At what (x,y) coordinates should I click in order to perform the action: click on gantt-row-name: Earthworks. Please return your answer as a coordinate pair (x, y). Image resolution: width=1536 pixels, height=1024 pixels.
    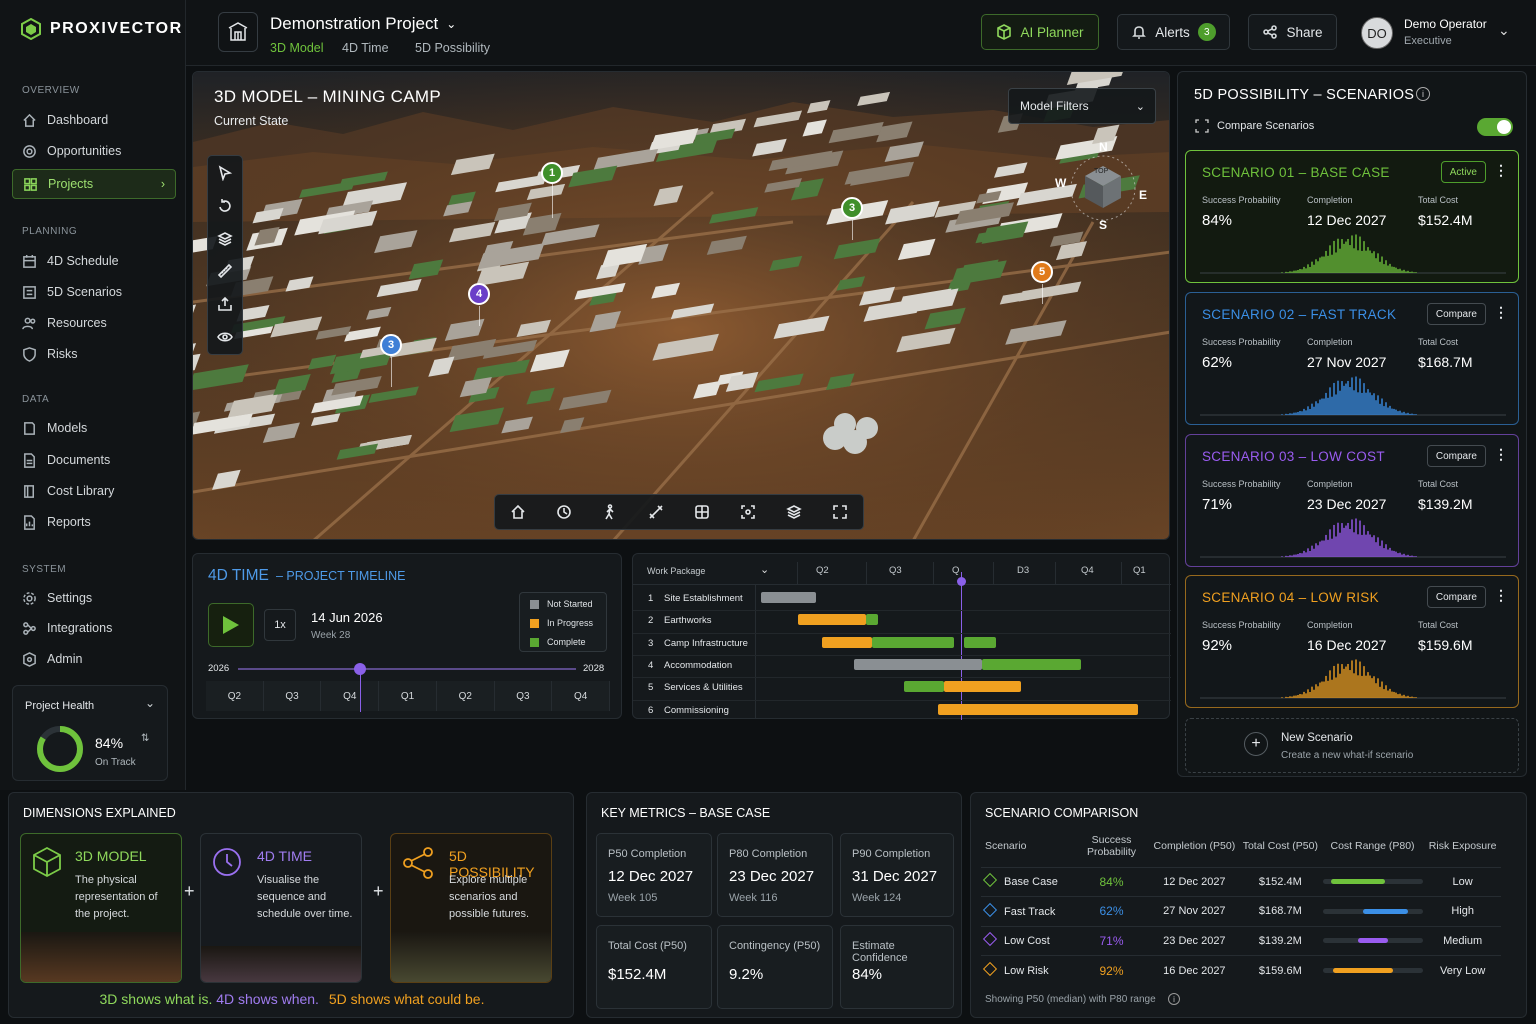
    Looking at the image, I should click on (688, 621).